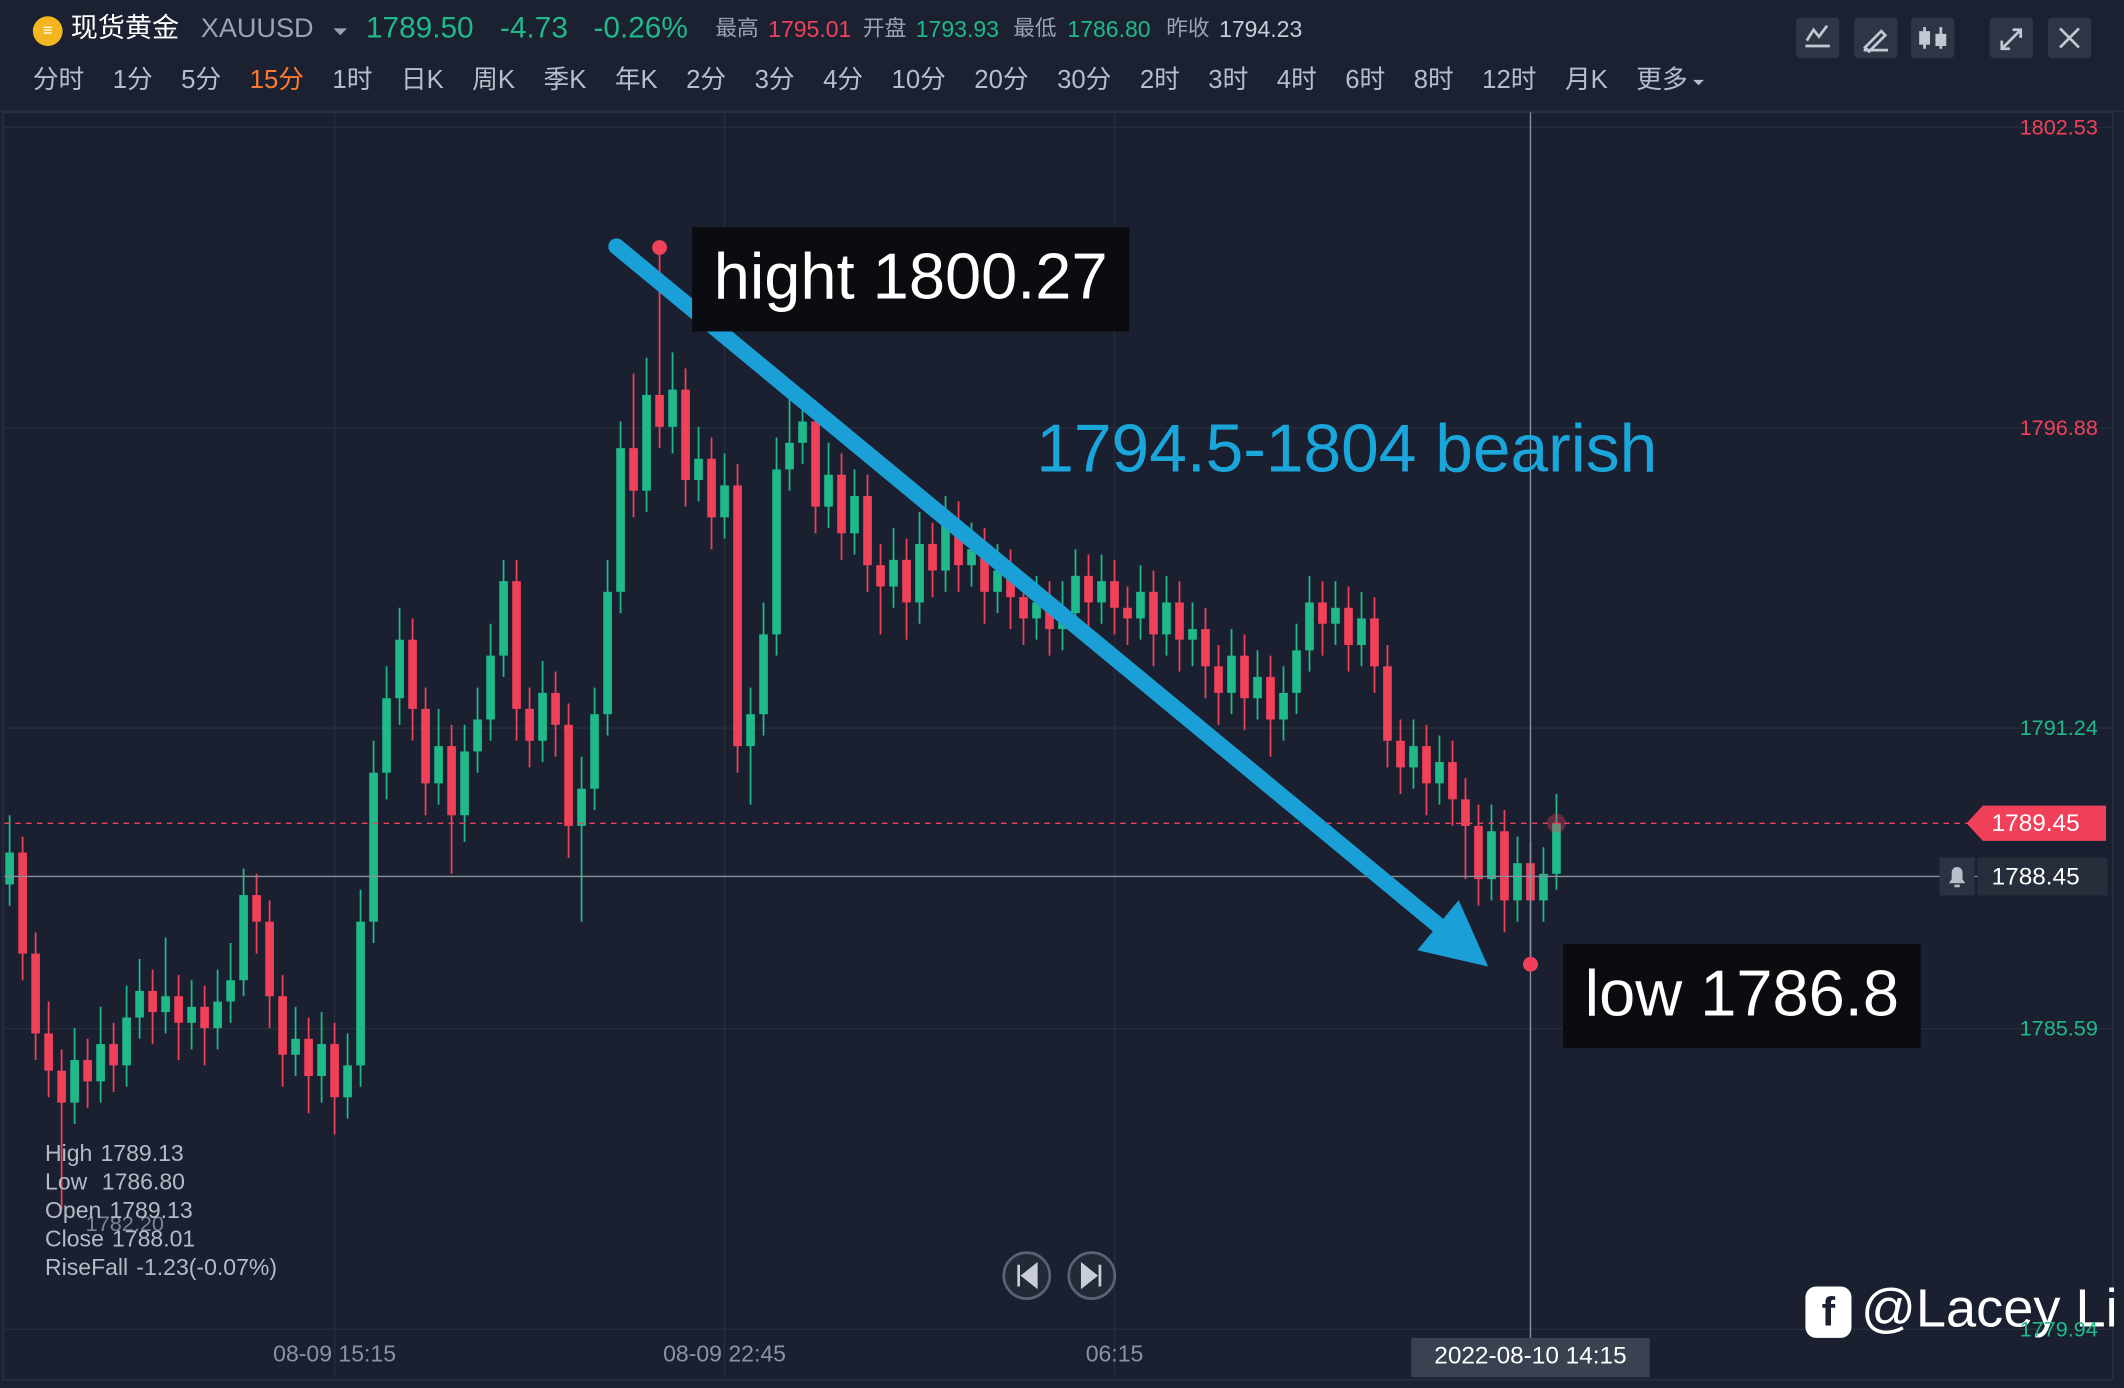 The width and height of the screenshot is (2124, 1388). What do you see at coordinates (1001, 80) in the screenshot?
I see `timeframe-tab: 20分` at bounding box center [1001, 80].